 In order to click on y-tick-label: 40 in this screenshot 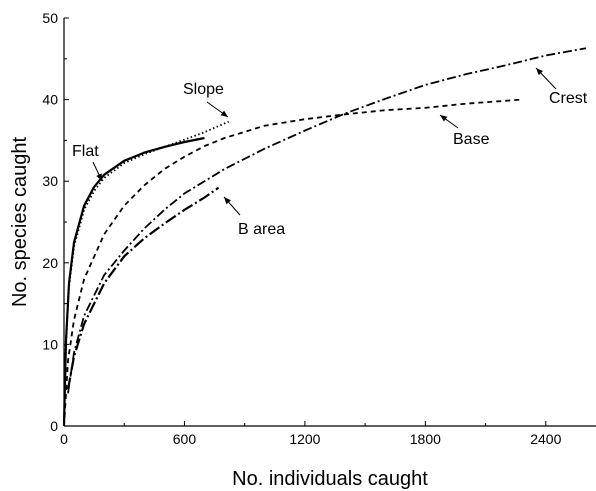, I will do `click(50, 100)`.